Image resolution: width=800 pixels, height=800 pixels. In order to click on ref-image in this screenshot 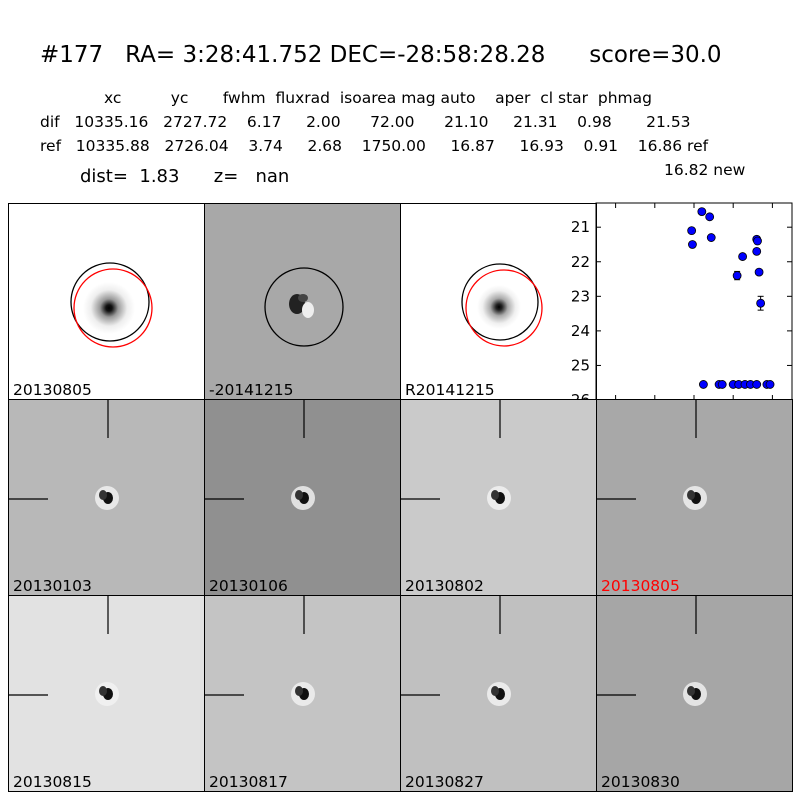, I will do `click(111, 305)`.